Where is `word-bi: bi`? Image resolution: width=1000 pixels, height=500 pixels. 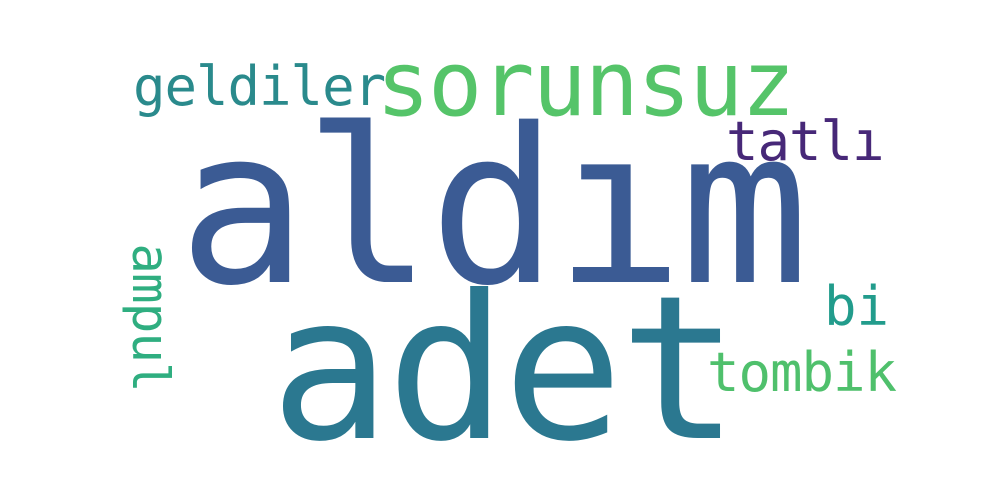 word-bi: bi is located at coordinates (857, 306).